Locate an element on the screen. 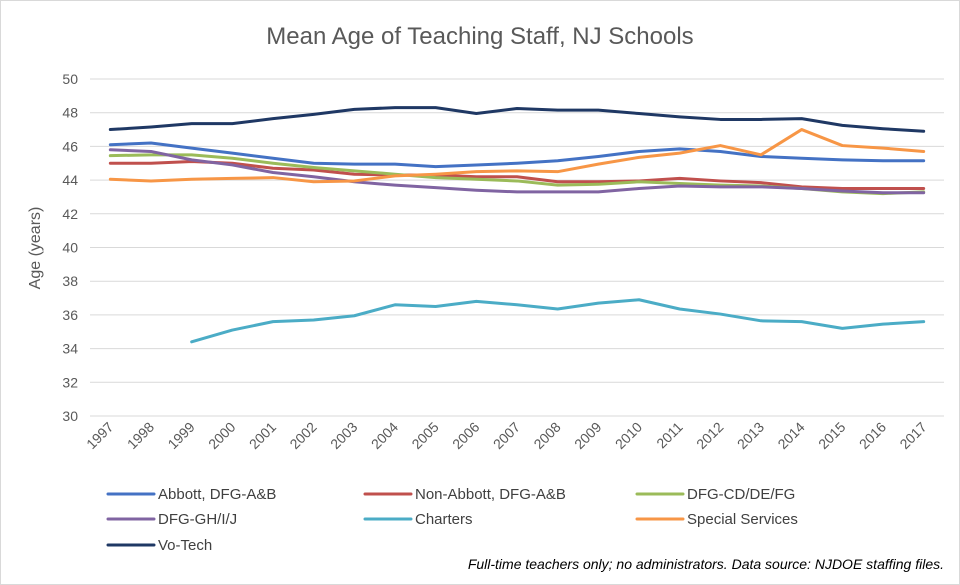 The image size is (960, 585). y-tick-label: 40 is located at coordinates (70, 248).